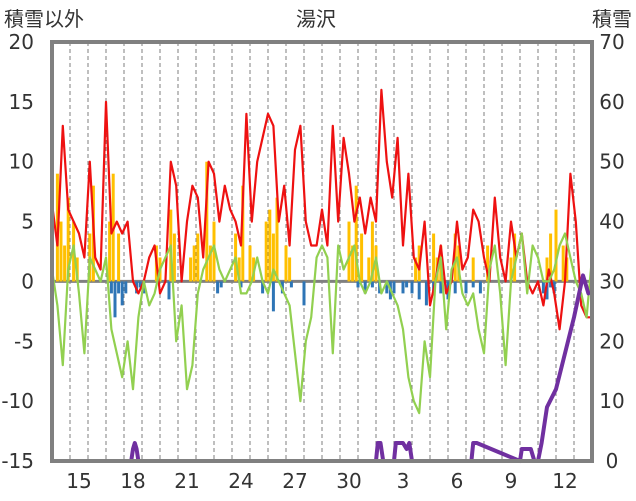 This screenshot has height=501, width=636. I want to click on x-tick-label: 24, so click(240, 481).